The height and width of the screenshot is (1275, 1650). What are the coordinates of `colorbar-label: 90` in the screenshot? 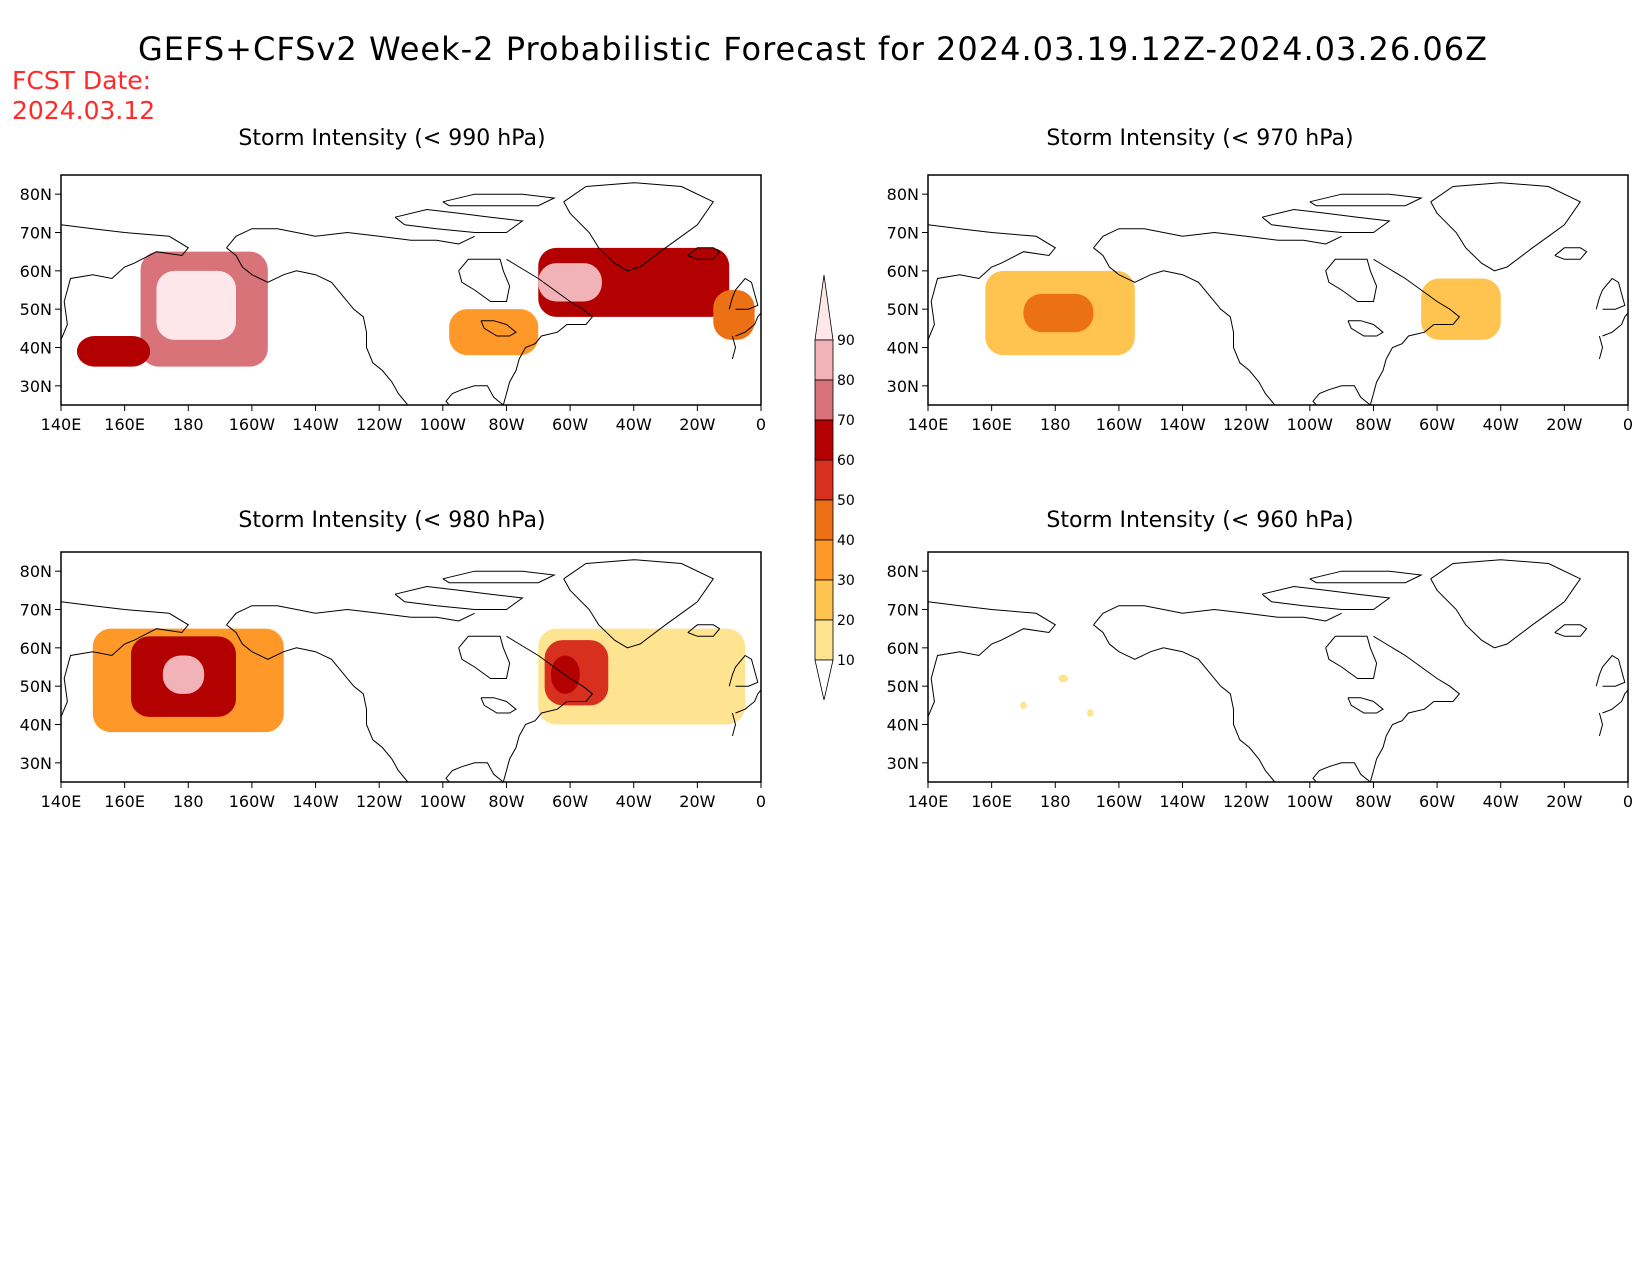 It's located at (846, 341).